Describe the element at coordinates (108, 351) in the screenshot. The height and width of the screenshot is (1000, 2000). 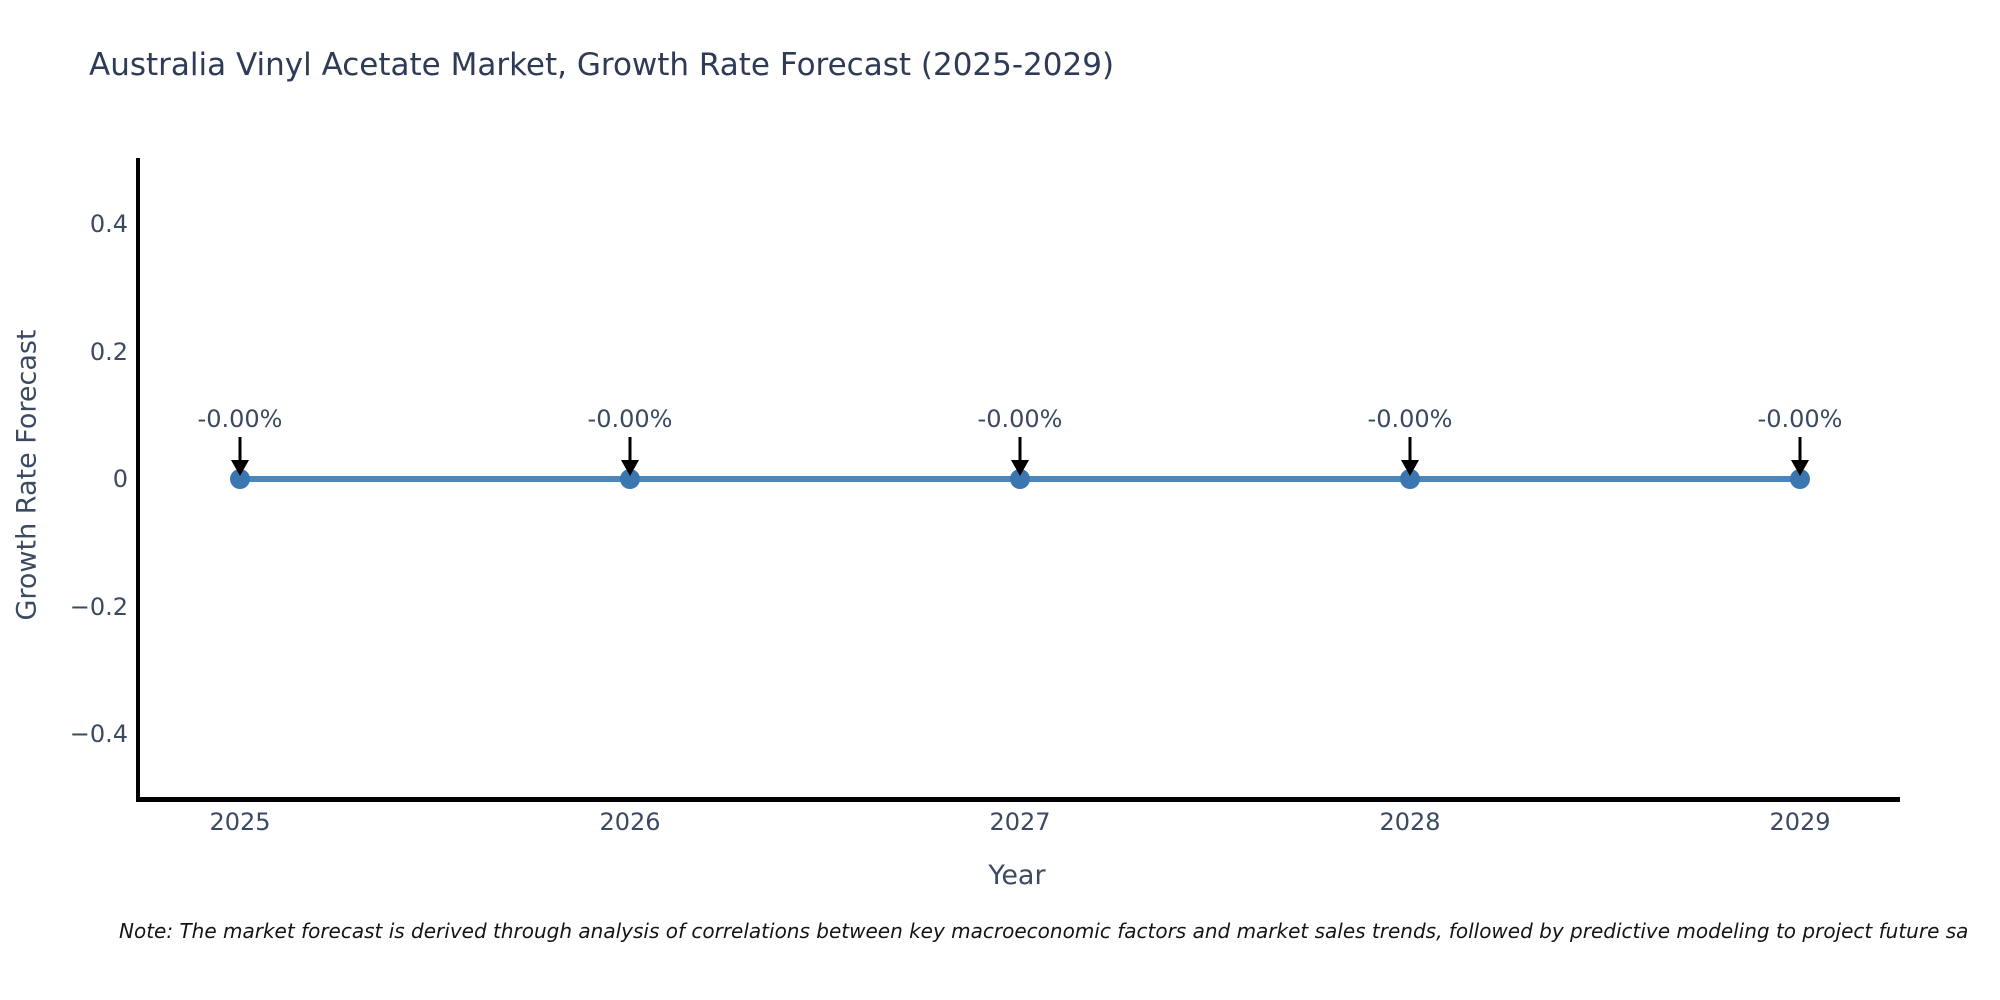
I see `y-tick-label: 0.2` at that location.